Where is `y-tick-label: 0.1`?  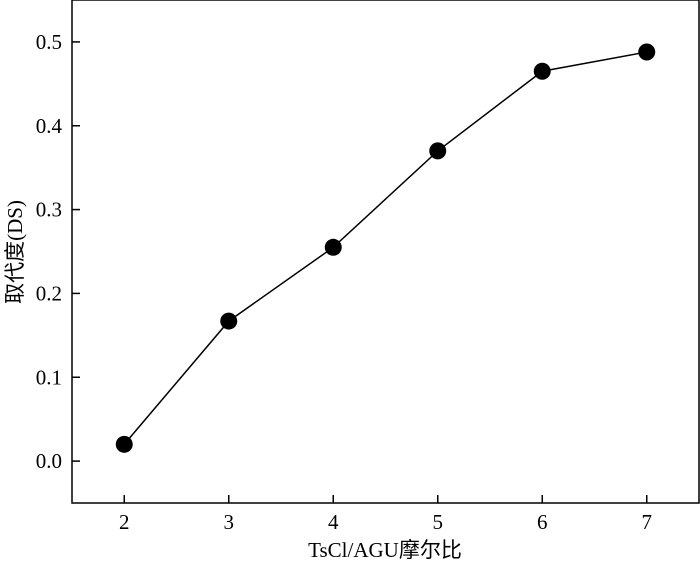 y-tick-label: 0.1 is located at coordinates (49, 377).